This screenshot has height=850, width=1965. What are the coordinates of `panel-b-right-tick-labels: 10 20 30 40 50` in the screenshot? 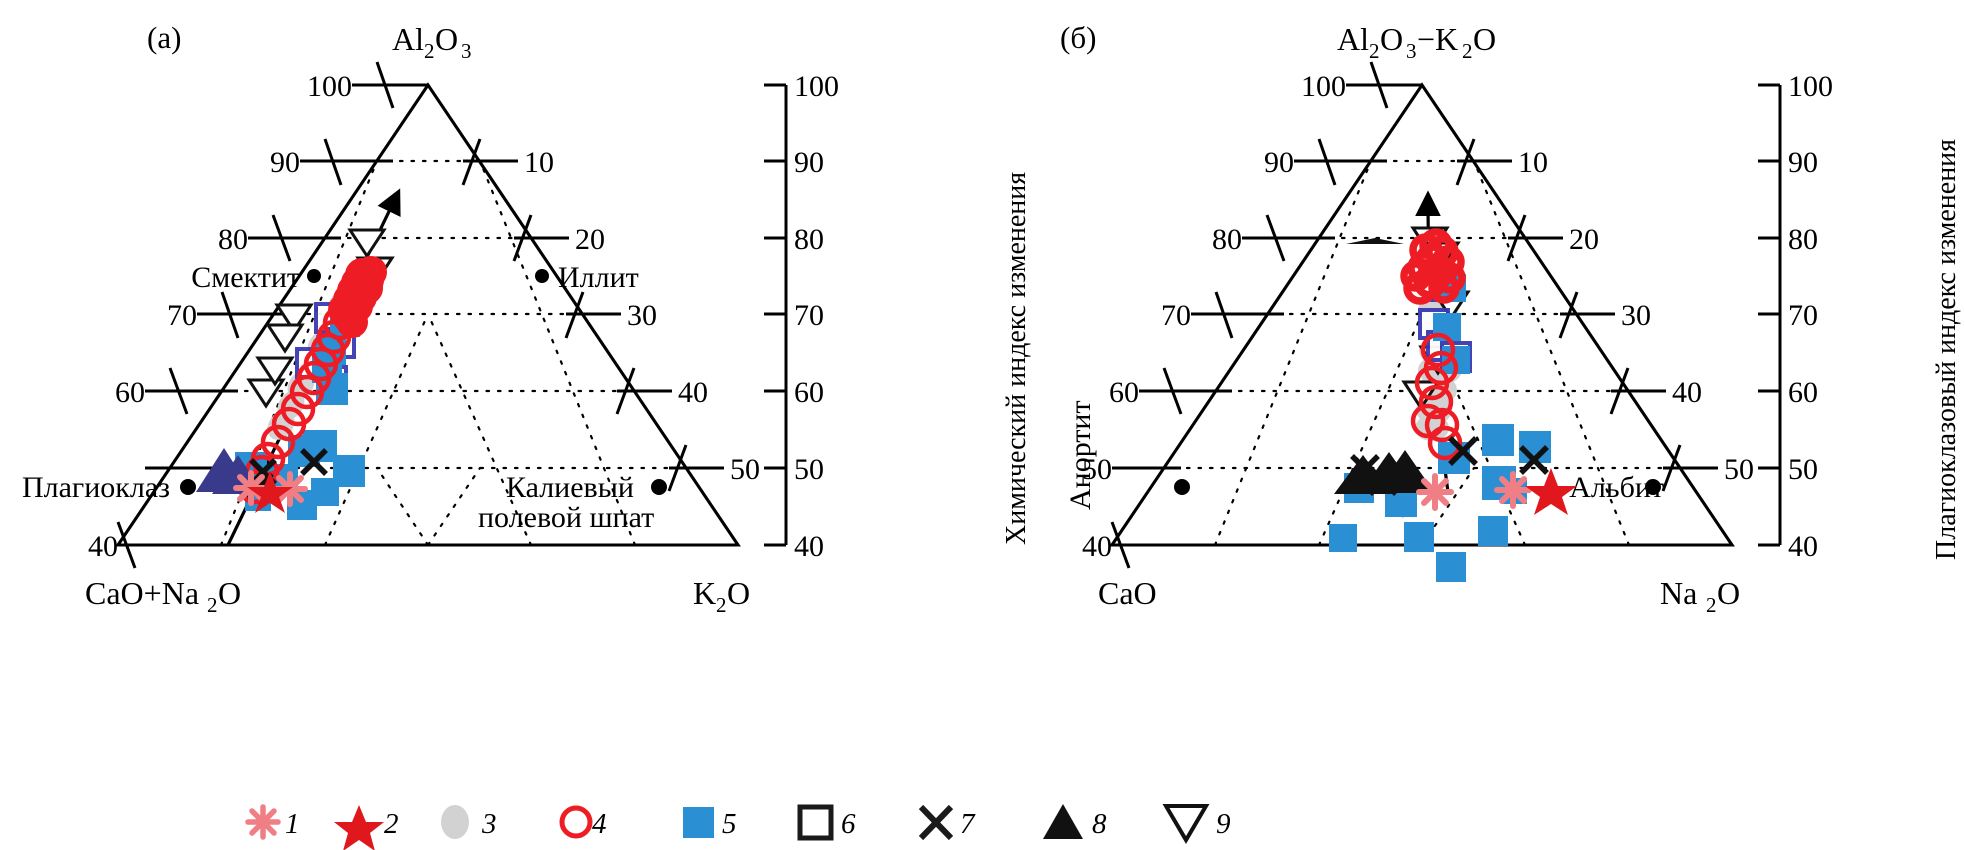 It's located at (1636, 316).